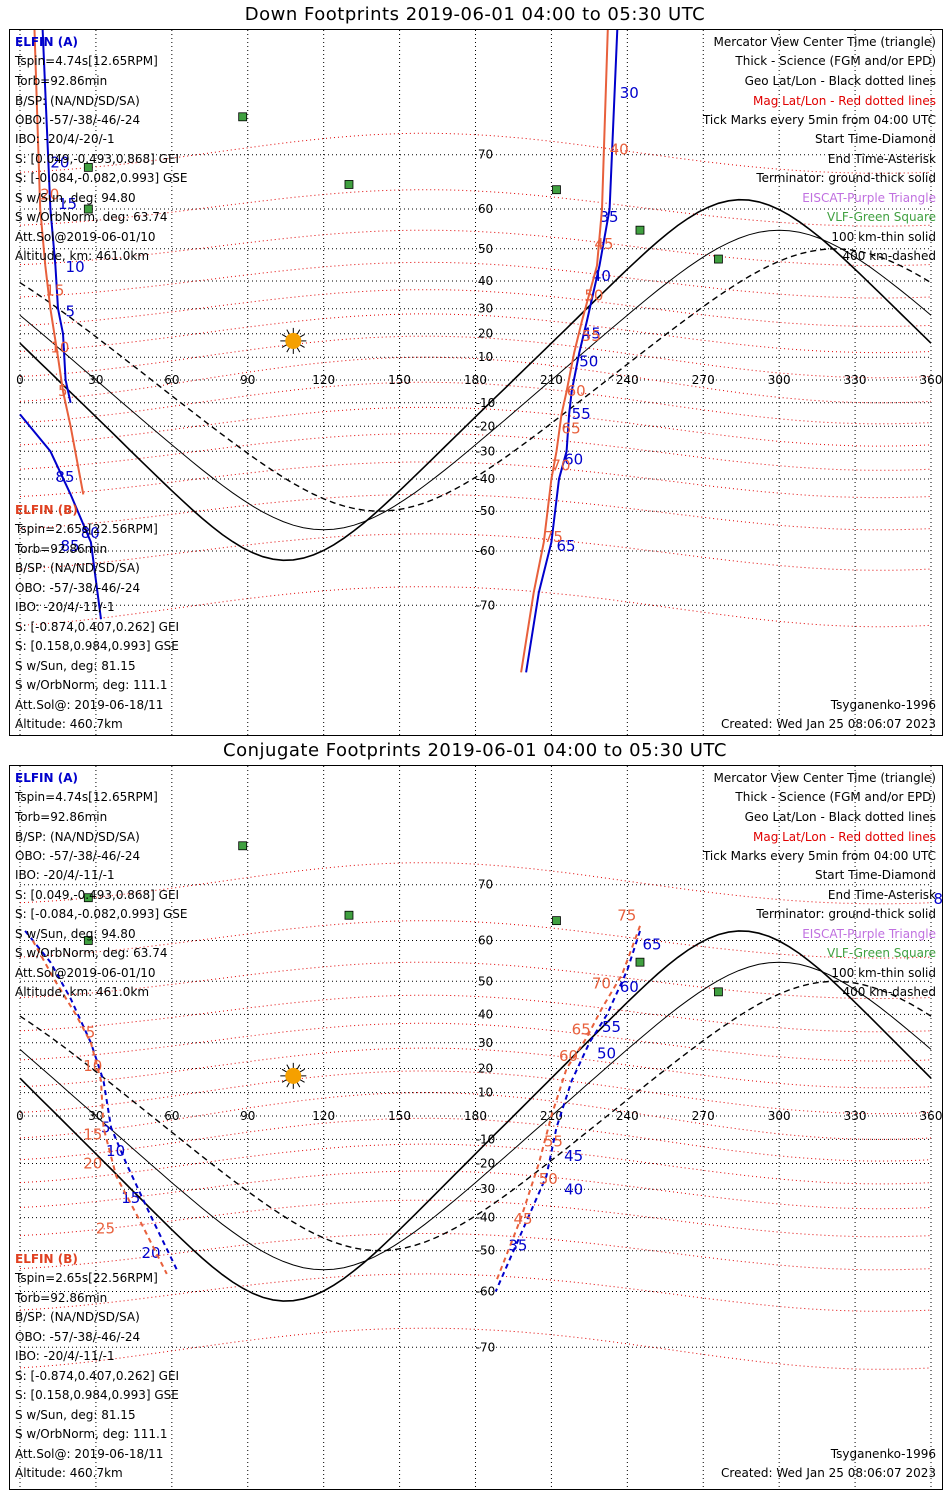  I want to click on sun-icon, so click(293, 1075).